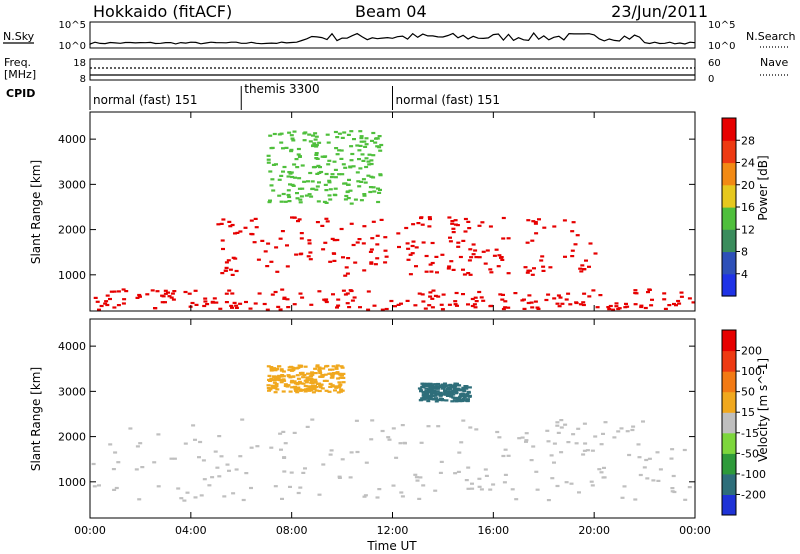 Image resolution: width=800 pixels, height=554 pixels. I want to click on colorbar-tick-label: 20, so click(748, 185).